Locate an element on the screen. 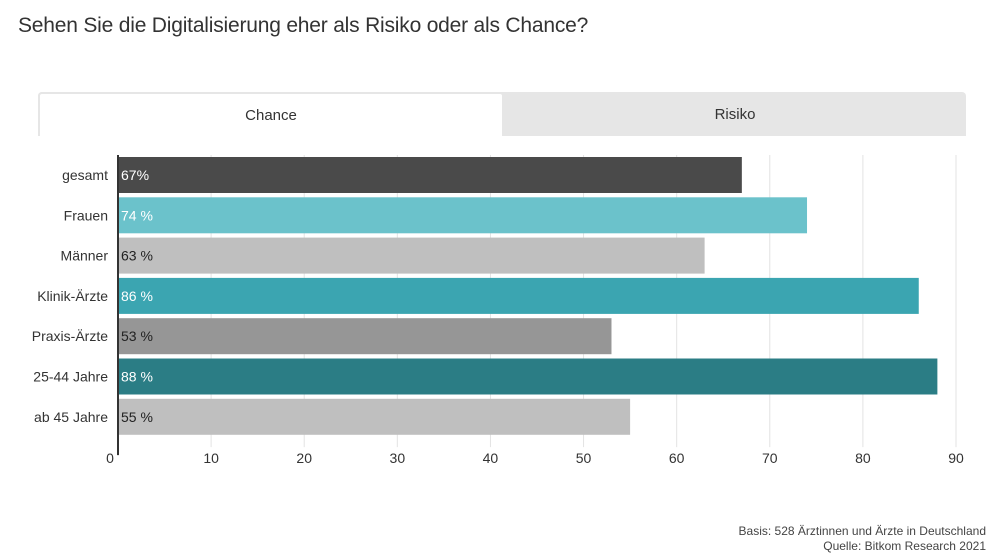 The width and height of the screenshot is (996, 560). x-tick-label: 20 is located at coordinates (304, 458).